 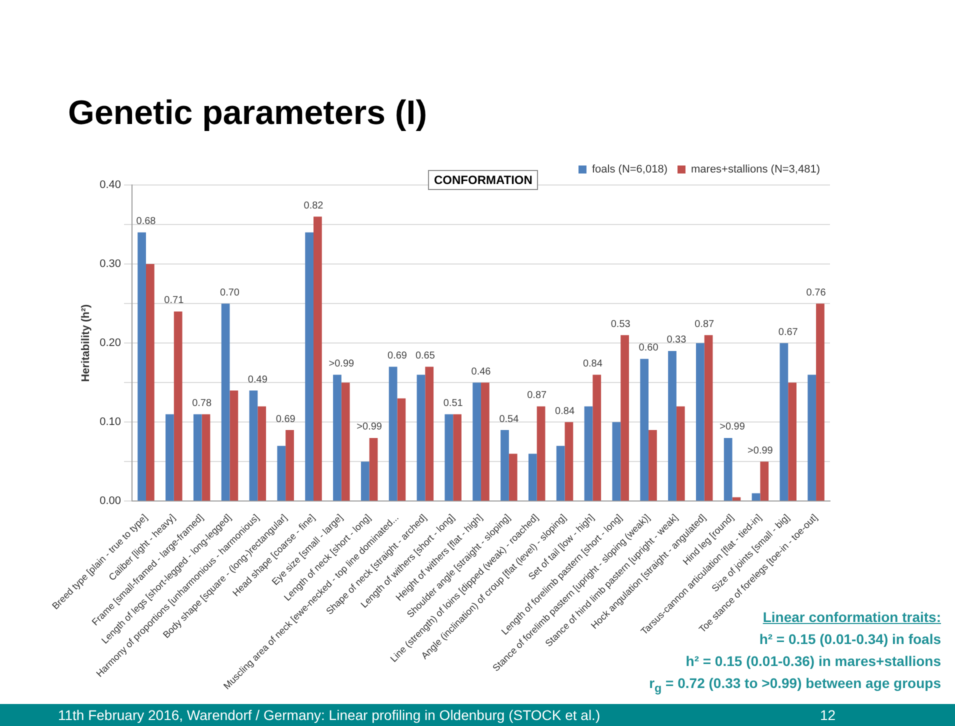 I want to click on annotation: 0.67, so click(x=788, y=332).